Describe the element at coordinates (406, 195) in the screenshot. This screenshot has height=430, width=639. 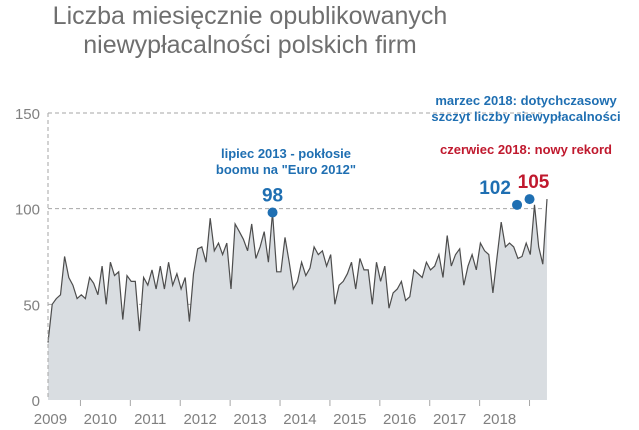
I see `highlight-points: 98 102 105` at that location.